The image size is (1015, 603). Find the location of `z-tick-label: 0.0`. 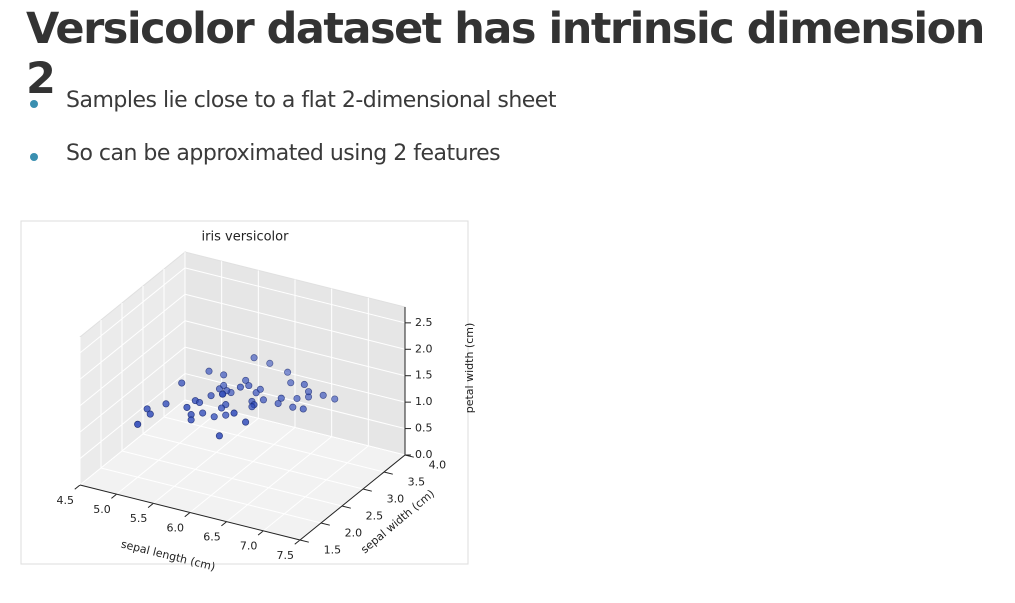

z-tick-label: 0.0 is located at coordinates (424, 454).